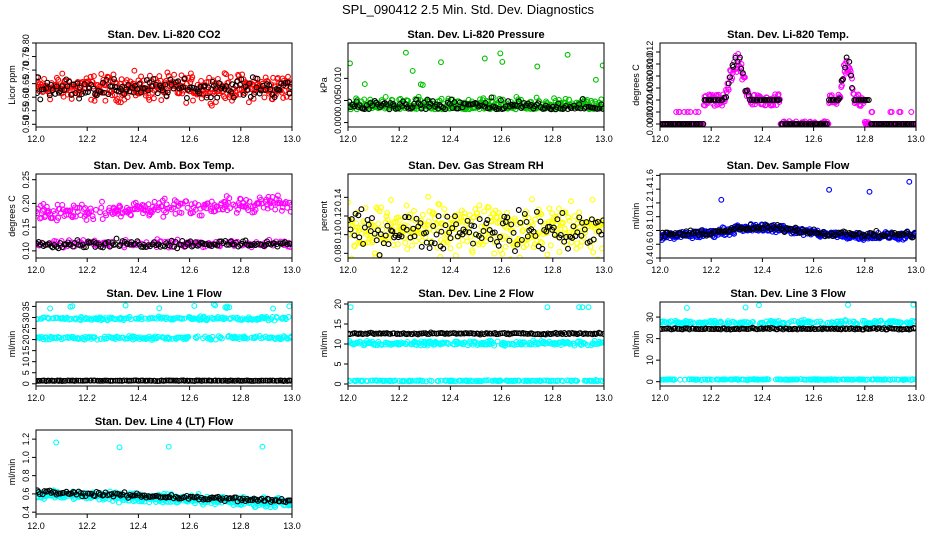 The width and height of the screenshot is (936, 540). Describe the element at coordinates (139, 139) in the screenshot. I see `x-tick-label: 12.4` at that location.